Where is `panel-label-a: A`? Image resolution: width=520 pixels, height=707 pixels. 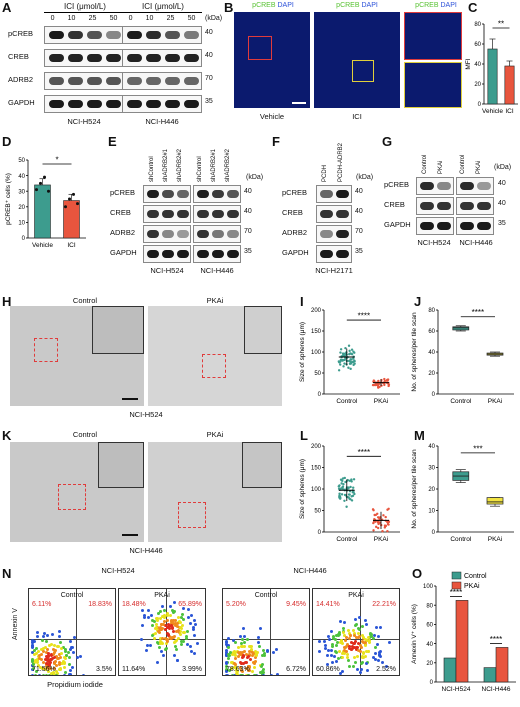
panel-label-a: A is located at coordinates (7, 7).